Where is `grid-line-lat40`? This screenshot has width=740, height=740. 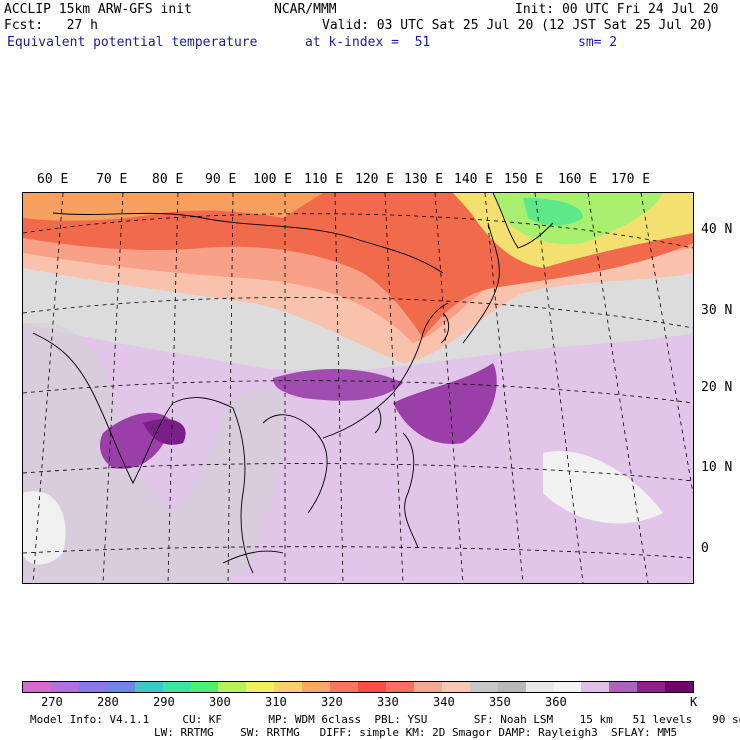 grid-line-lat40 is located at coordinates (358, 231).